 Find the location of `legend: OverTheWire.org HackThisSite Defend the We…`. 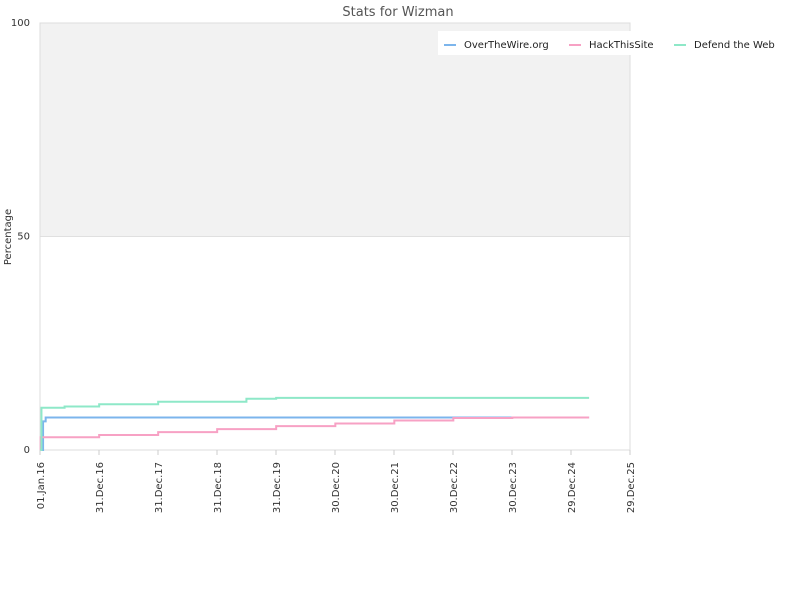

legend: OverTheWire.org HackThisSite Defend the We… is located at coordinates (614, 43).